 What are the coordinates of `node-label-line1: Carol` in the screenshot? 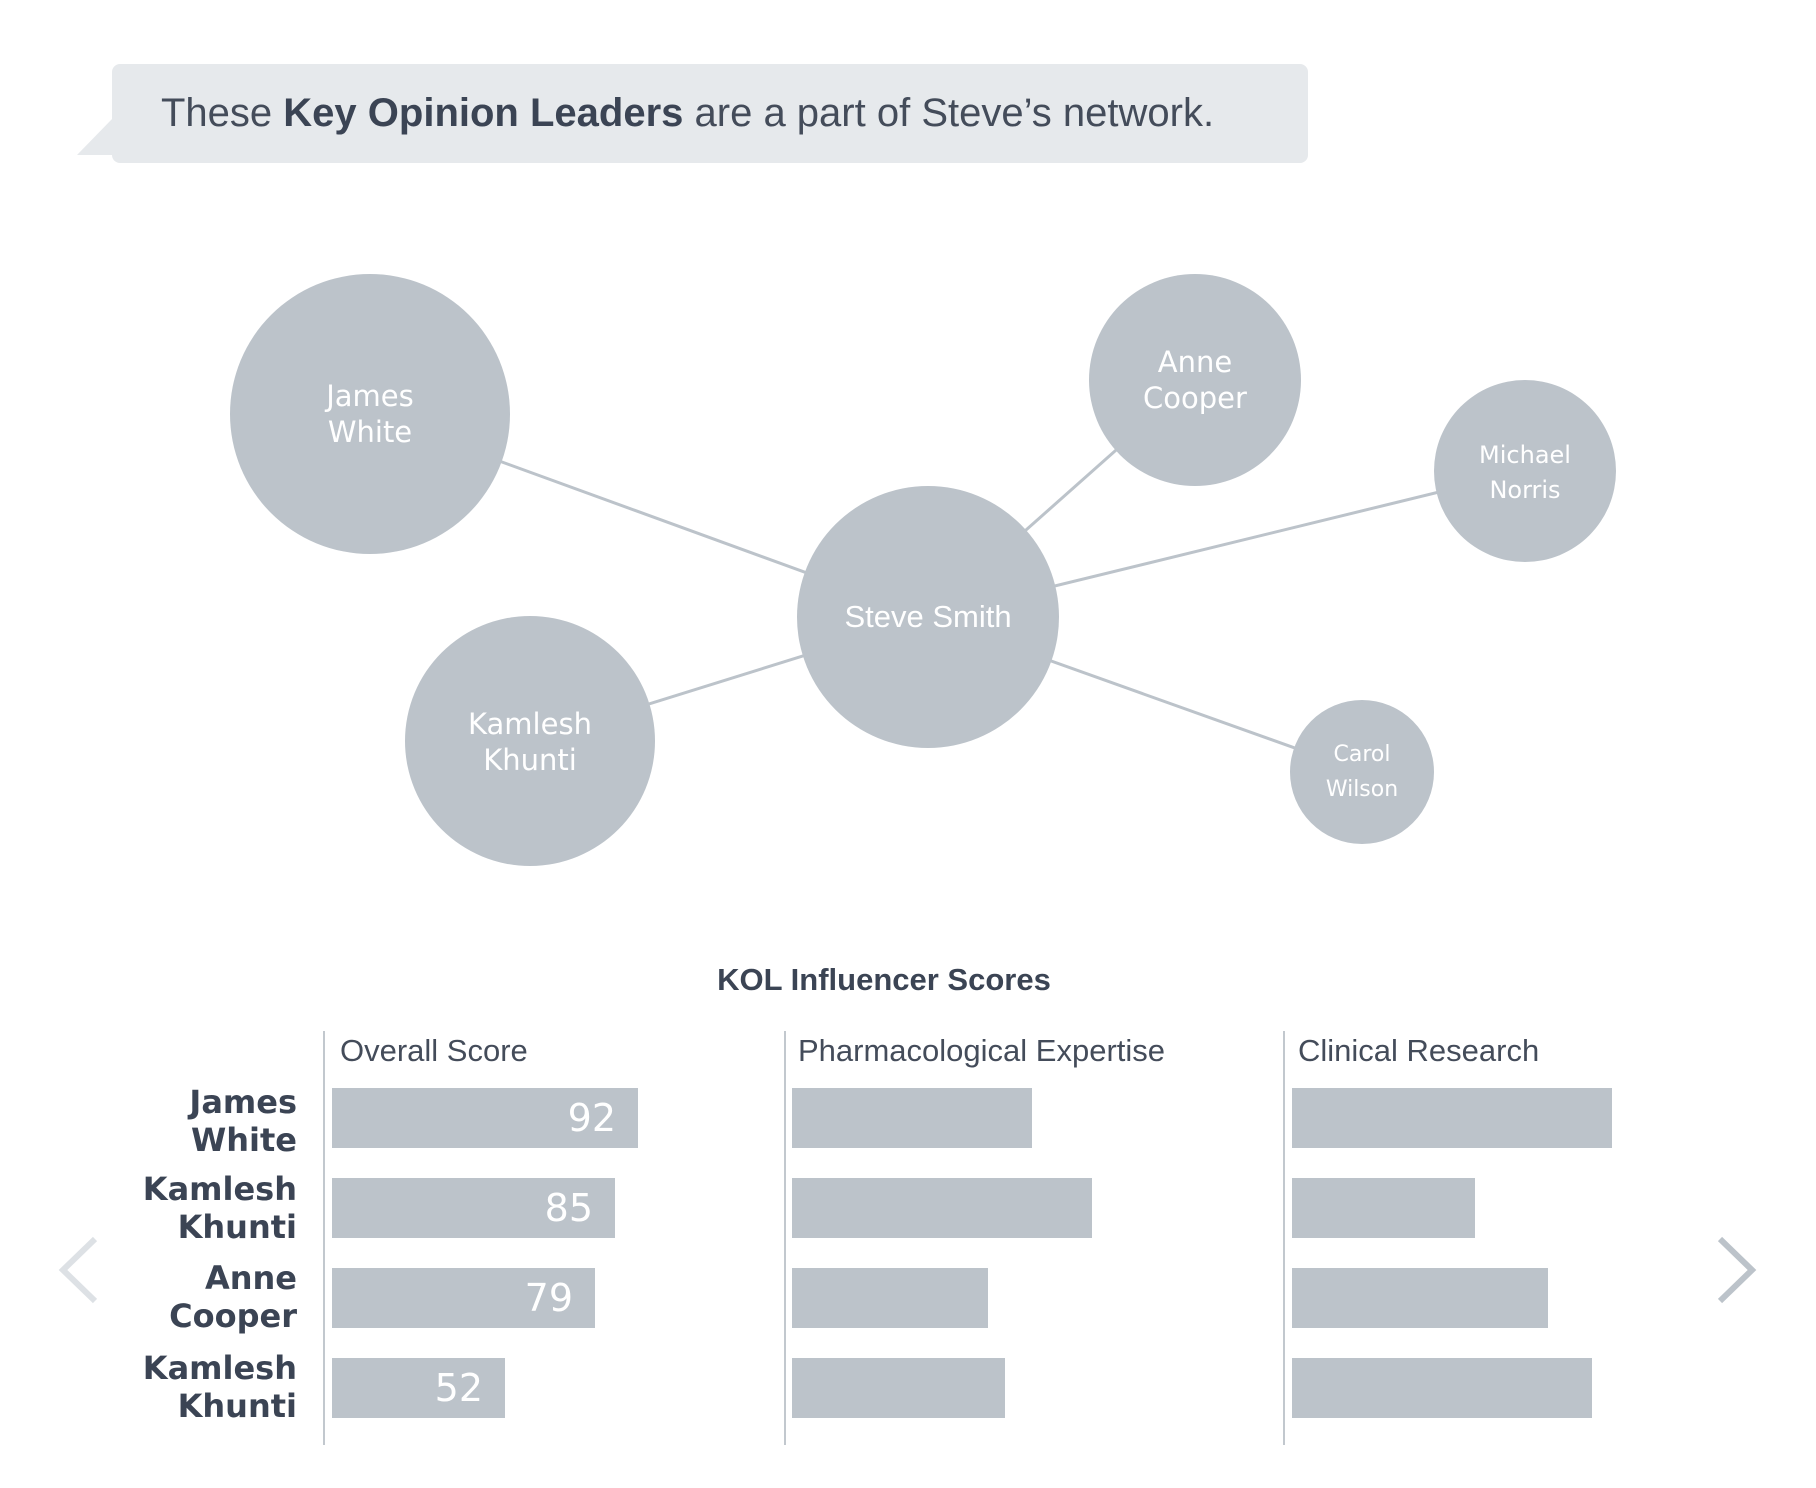 It's located at (1362, 754).